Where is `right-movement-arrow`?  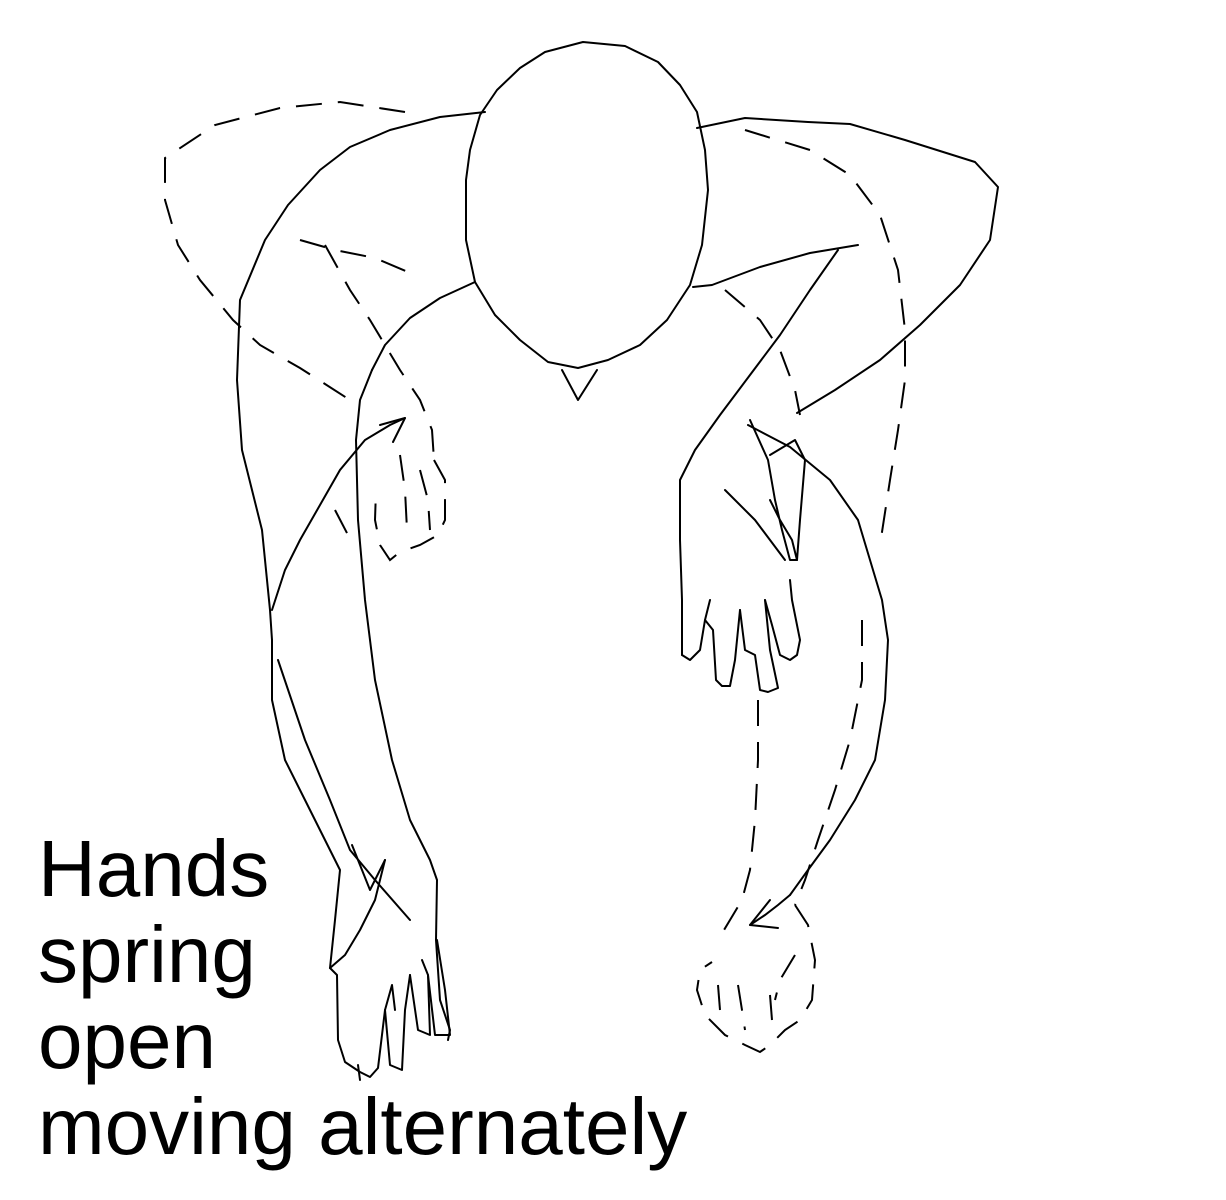
right-movement-arrow is located at coordinates (770, 911).